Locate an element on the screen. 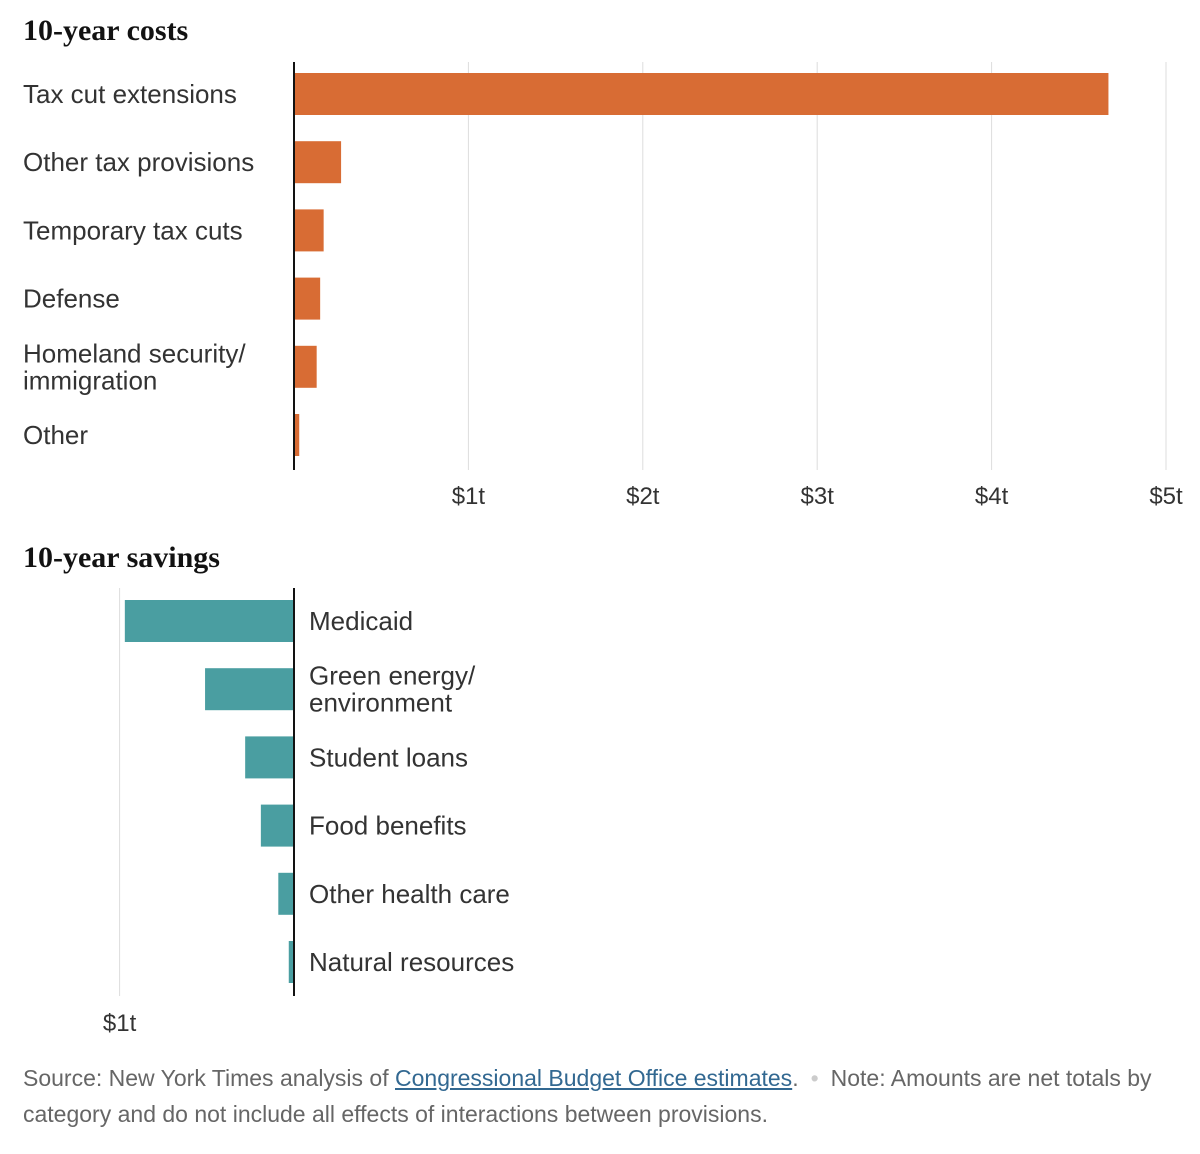 This screenshot has height=1154, width=1200. costs-tick-label: $4t is located at coordinates (992, 496).